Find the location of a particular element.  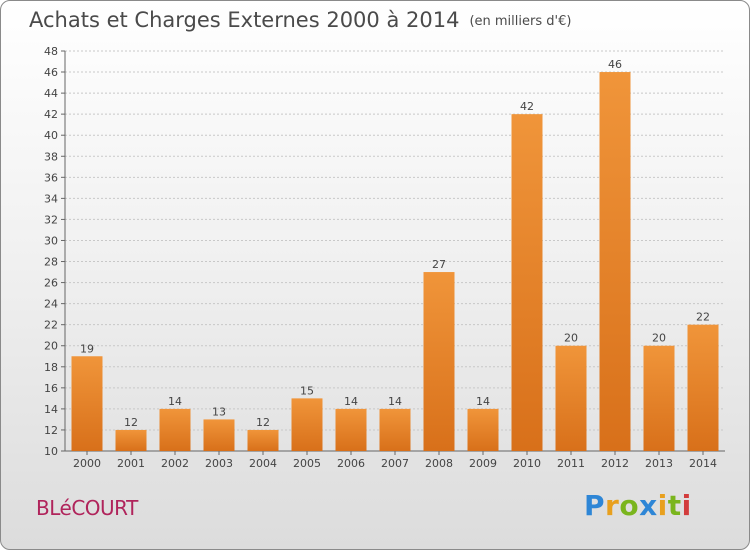

x-tick-label: 2008 is located at coordinates (439, 463).